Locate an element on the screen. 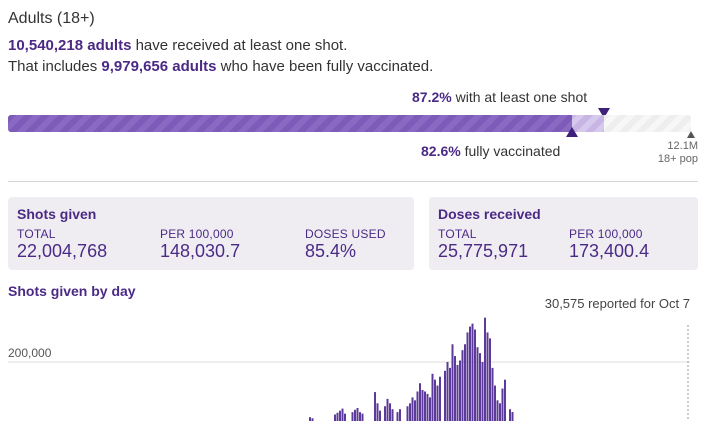  doses-total-label: TOTAL is located at coordinates (457, 234).